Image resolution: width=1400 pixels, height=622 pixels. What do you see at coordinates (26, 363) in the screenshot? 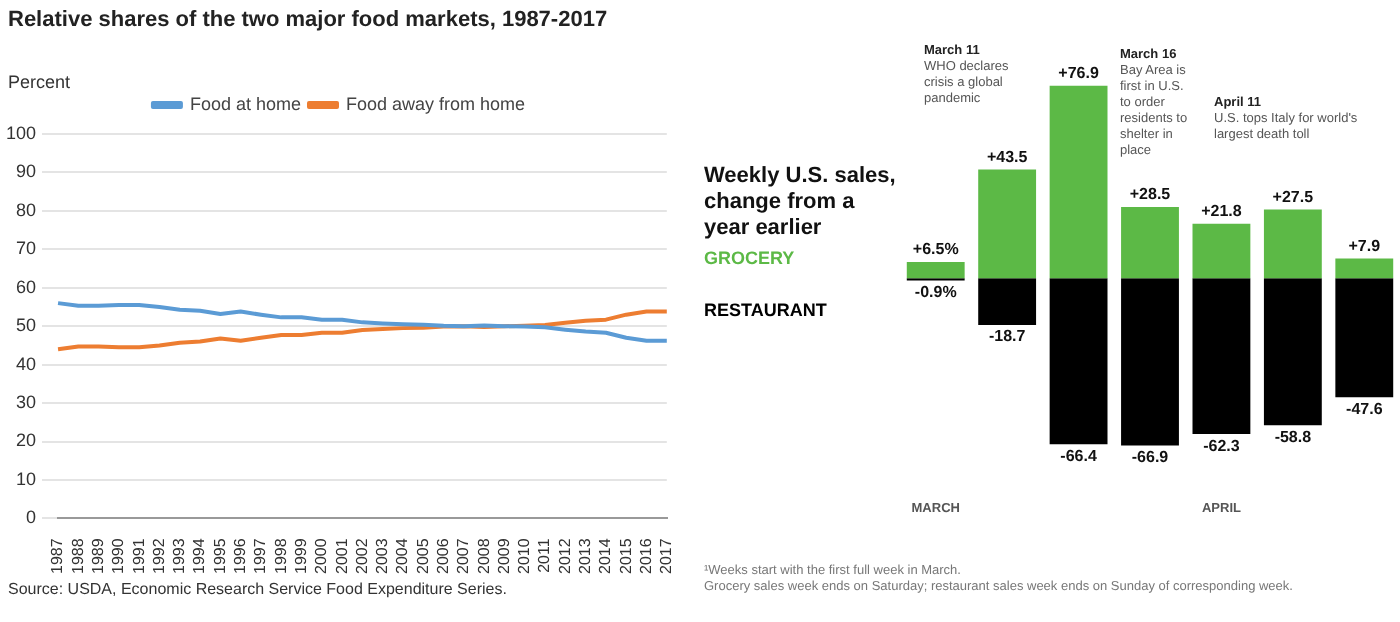
I see `y-tick-label: 40` at bounding box center [26, 363].